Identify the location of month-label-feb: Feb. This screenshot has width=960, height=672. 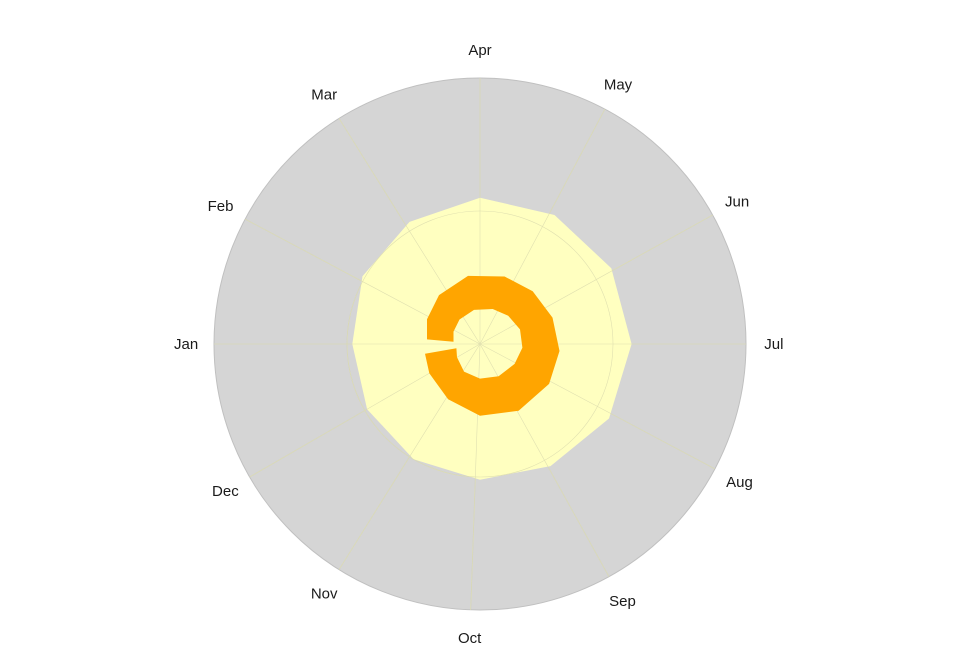
(221, 206).